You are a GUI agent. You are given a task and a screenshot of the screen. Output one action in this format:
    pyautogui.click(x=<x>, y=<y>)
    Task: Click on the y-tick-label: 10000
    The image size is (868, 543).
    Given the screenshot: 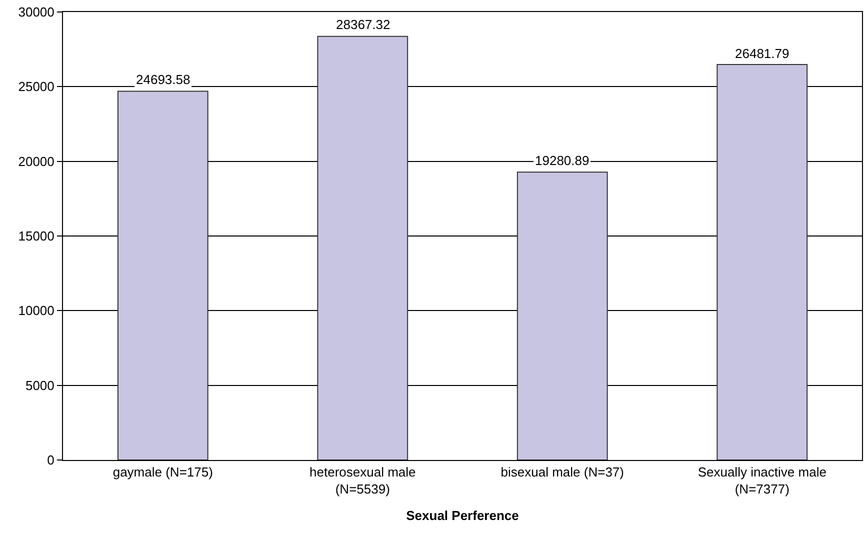 What is the action you would take?
    pyautogui.click(x=36, y=310)
    